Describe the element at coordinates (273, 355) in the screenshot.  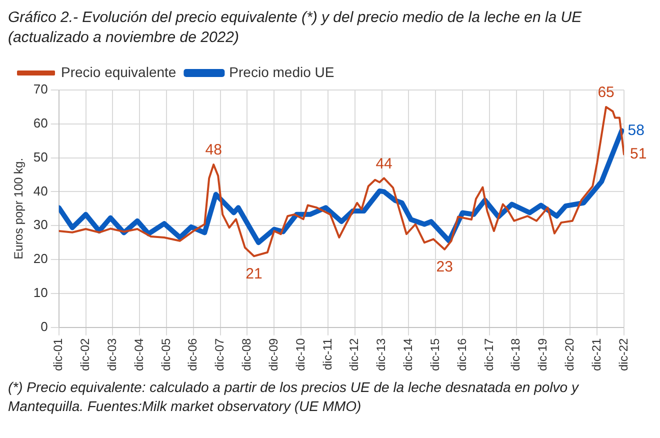
I see `x-tick-label: dic-09` at that location.